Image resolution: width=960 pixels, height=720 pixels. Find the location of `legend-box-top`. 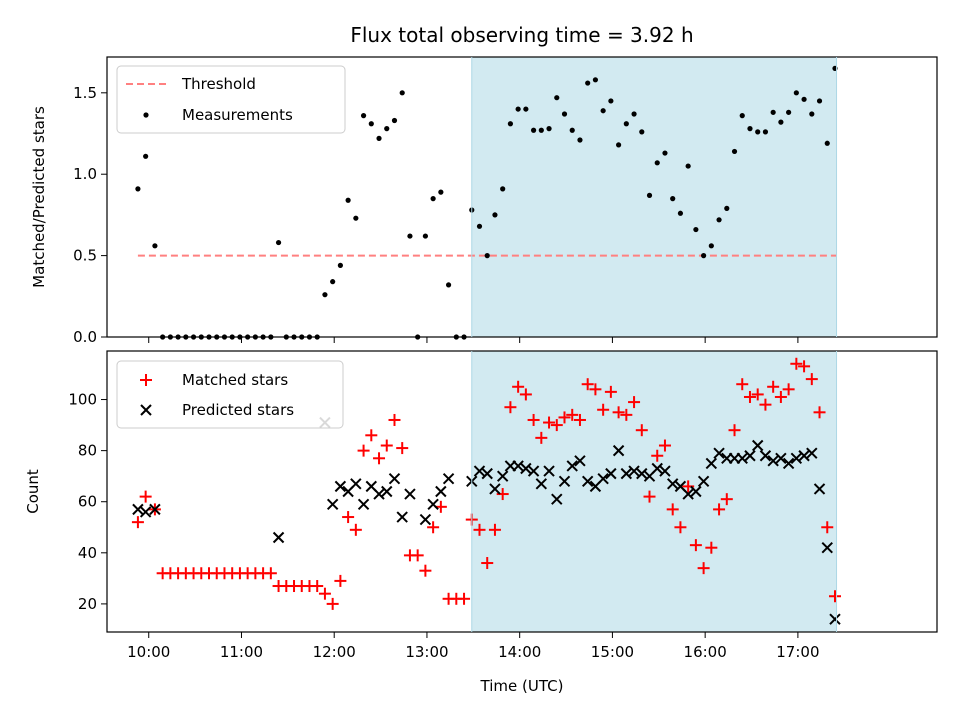

legend-box-top is located at coordinates (231, 99).